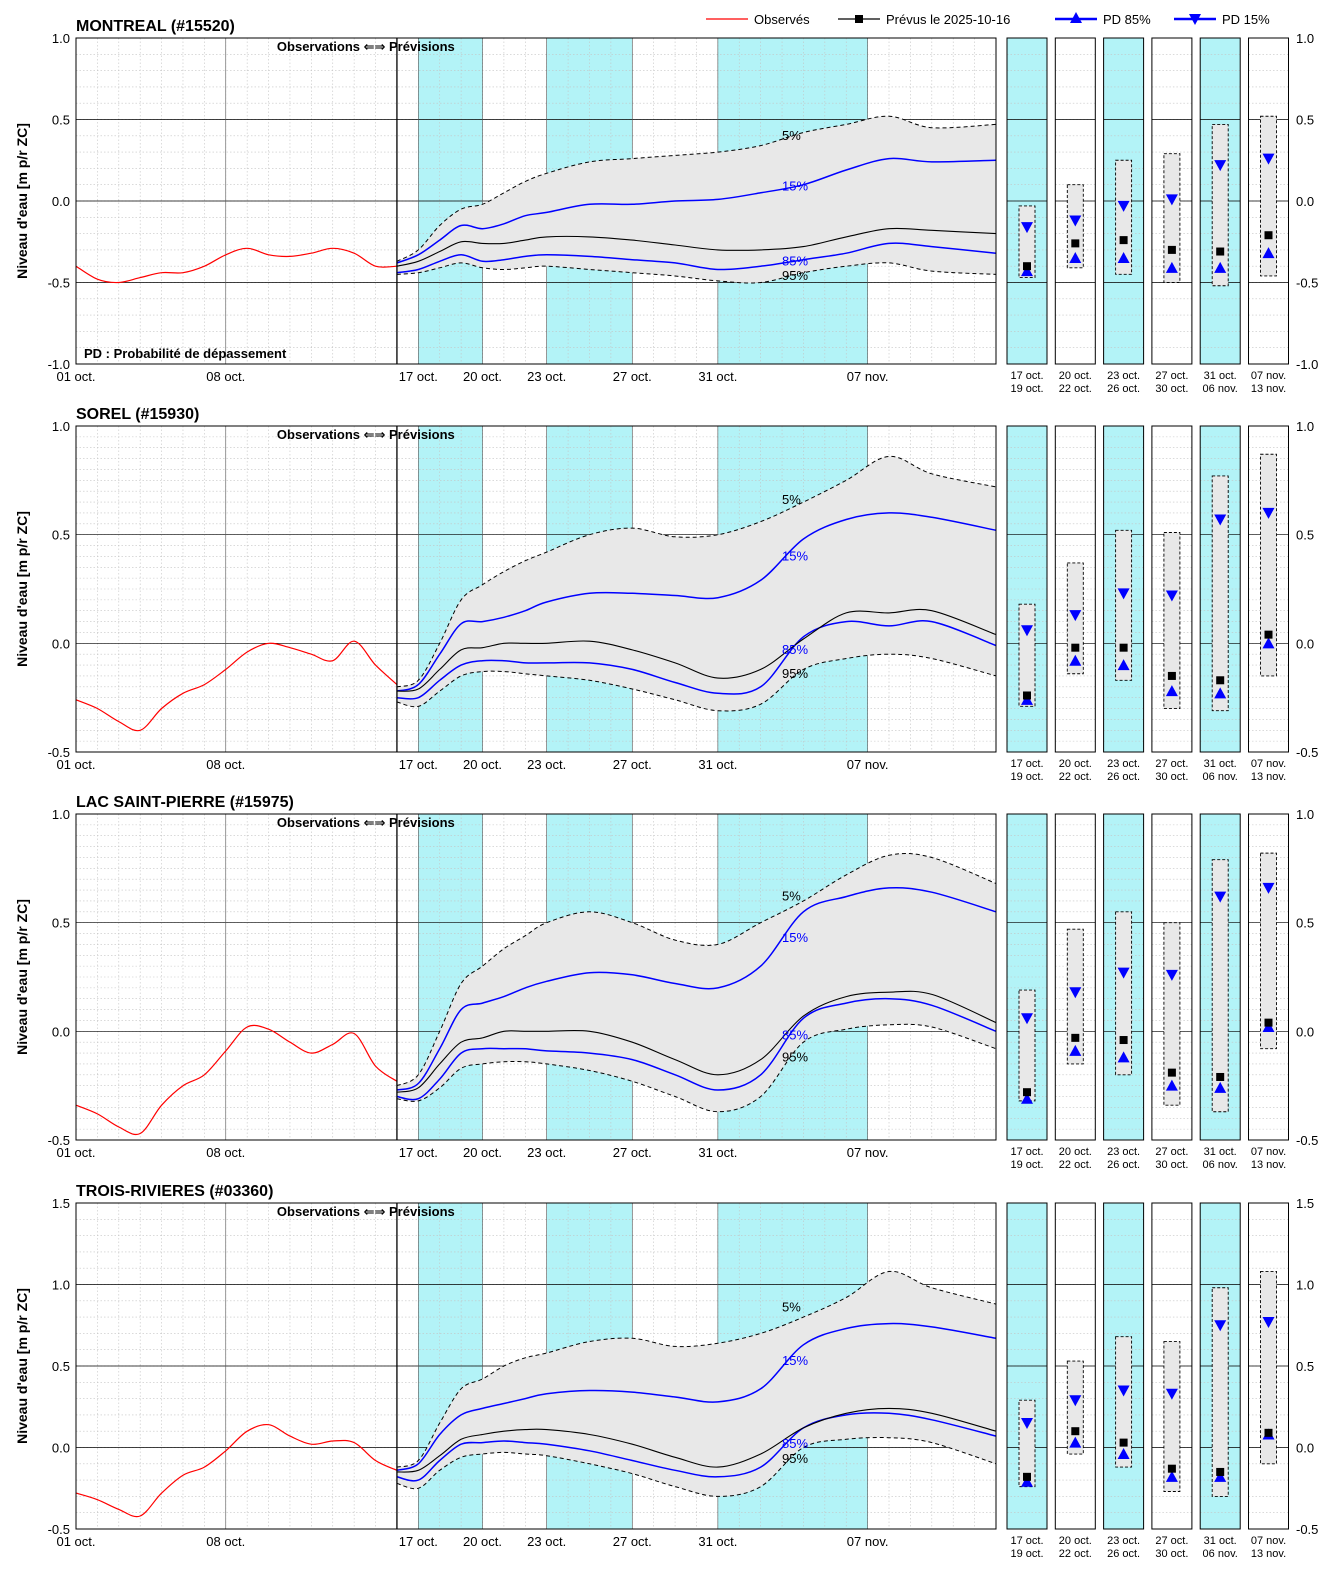 The height and width of the screenshot is (1570, 1332). Describe the element at coordinates (632, 764) in the screenshot. I see `x-tick-label: 27 oct.` at that location.